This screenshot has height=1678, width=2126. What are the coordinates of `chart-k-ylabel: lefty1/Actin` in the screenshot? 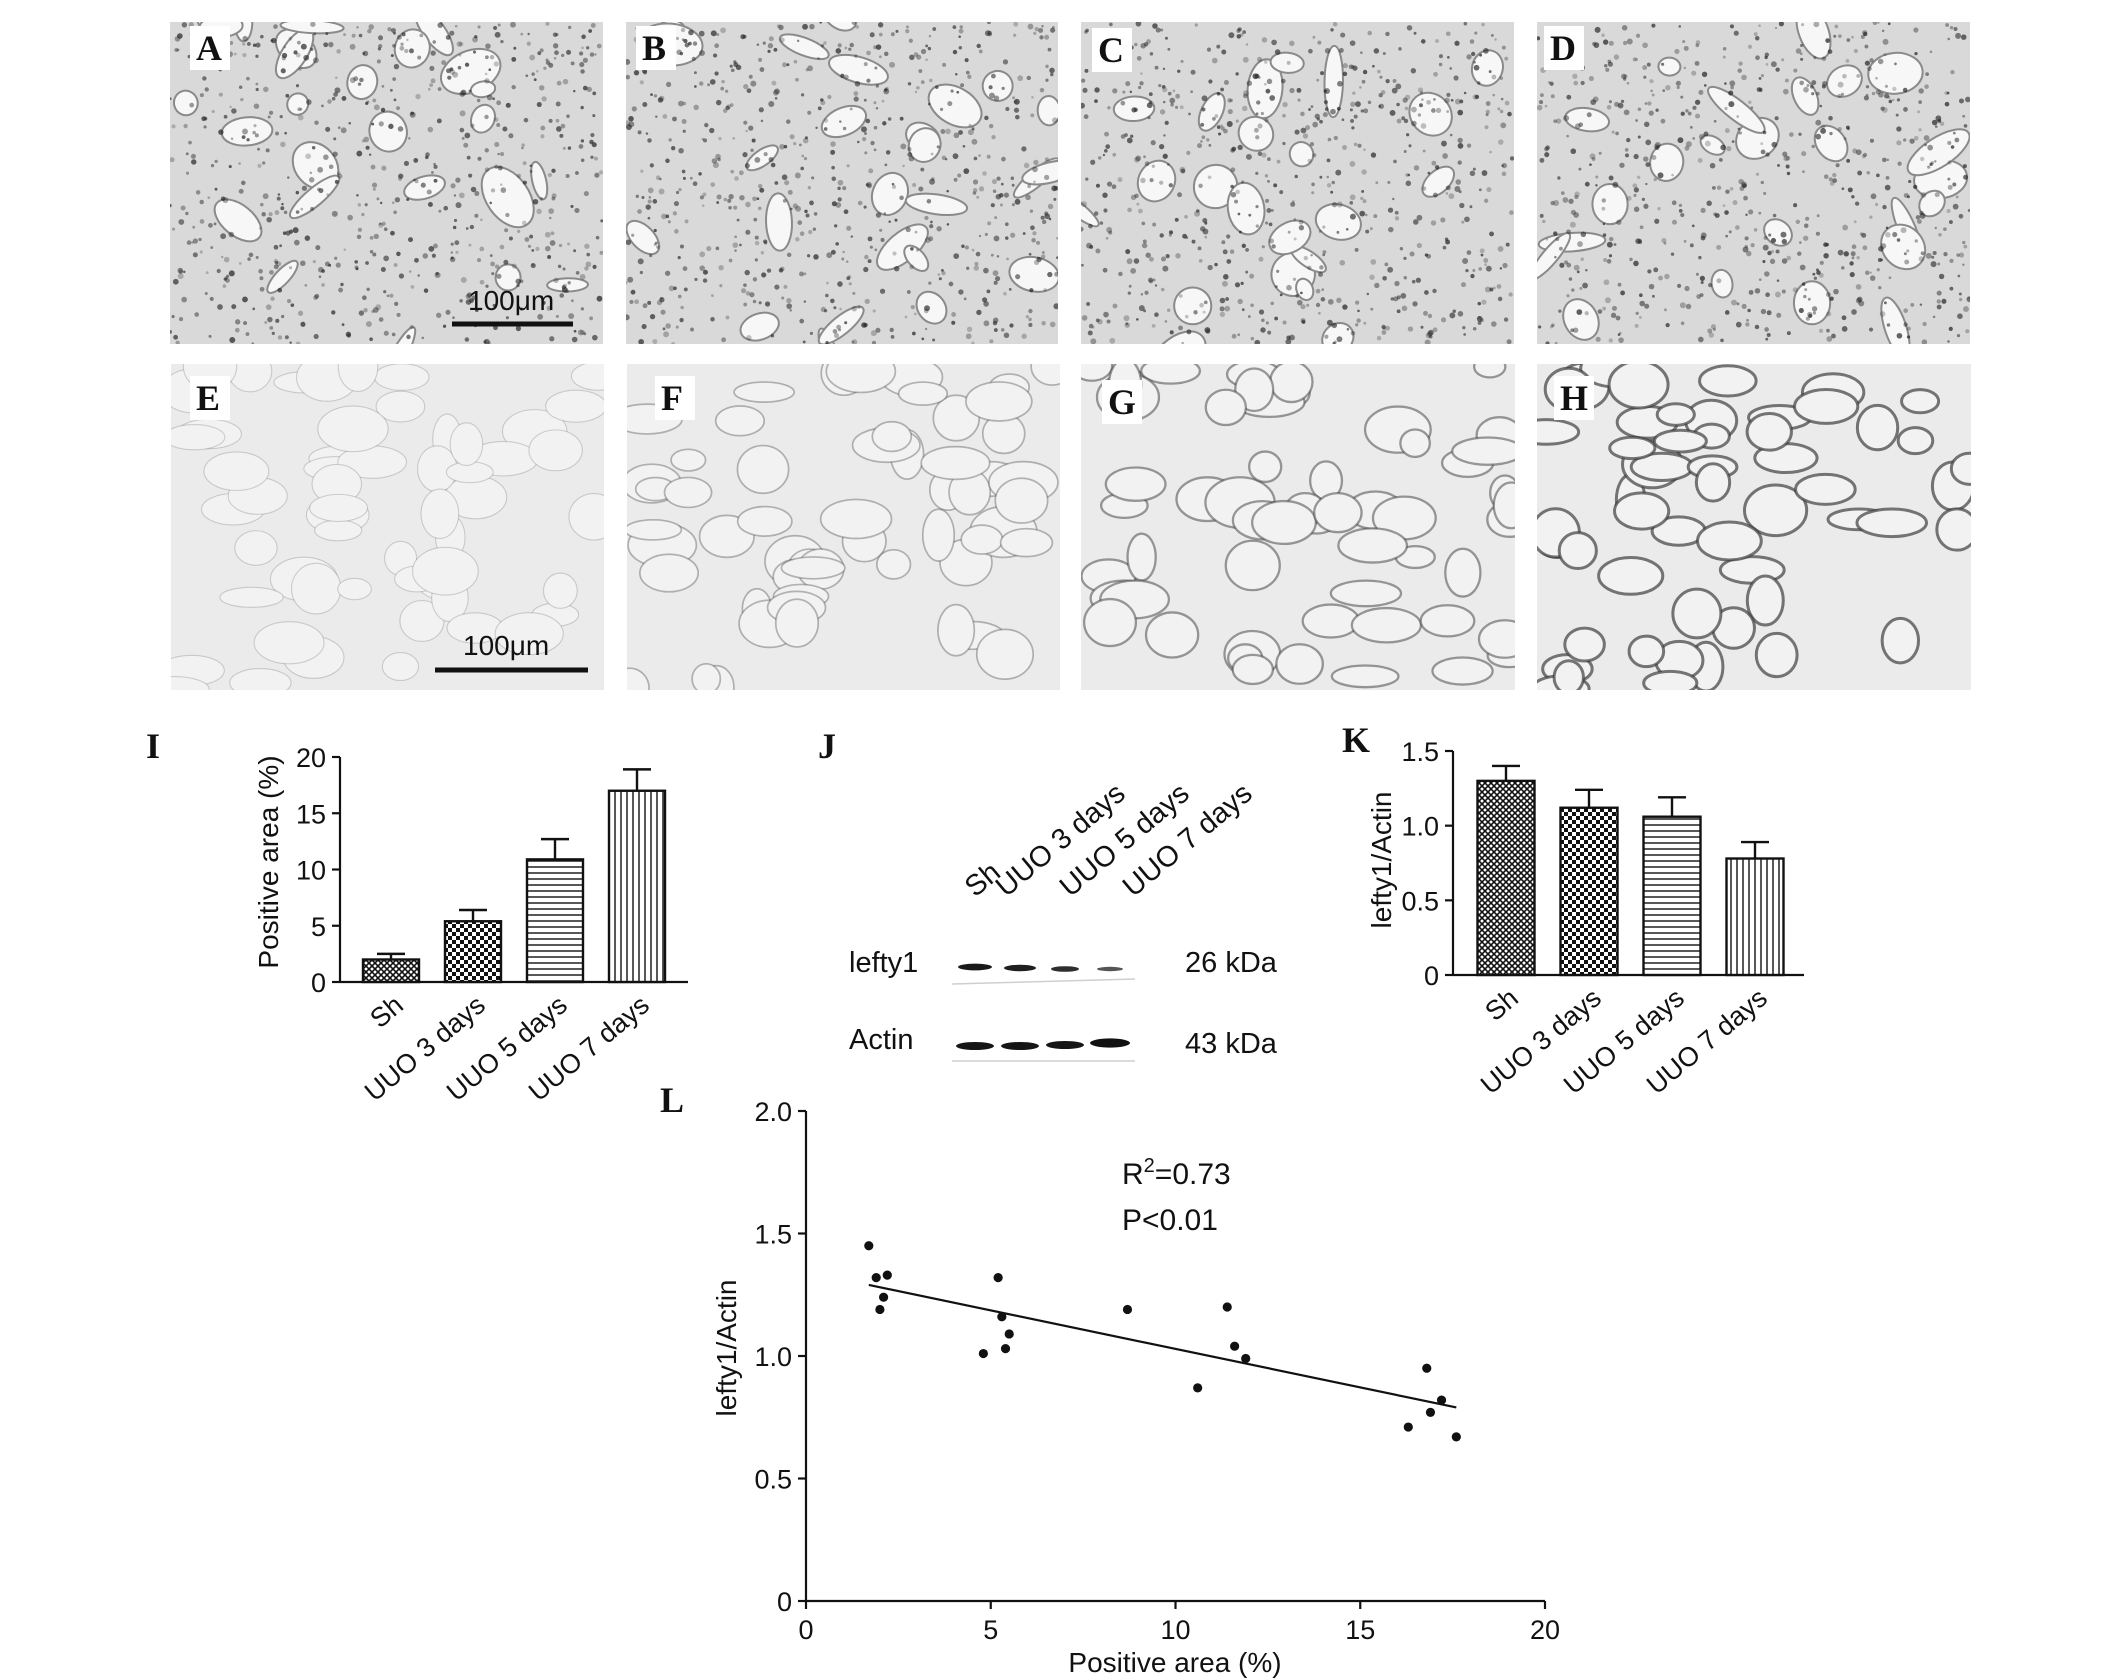 It's located at (1381, 860).